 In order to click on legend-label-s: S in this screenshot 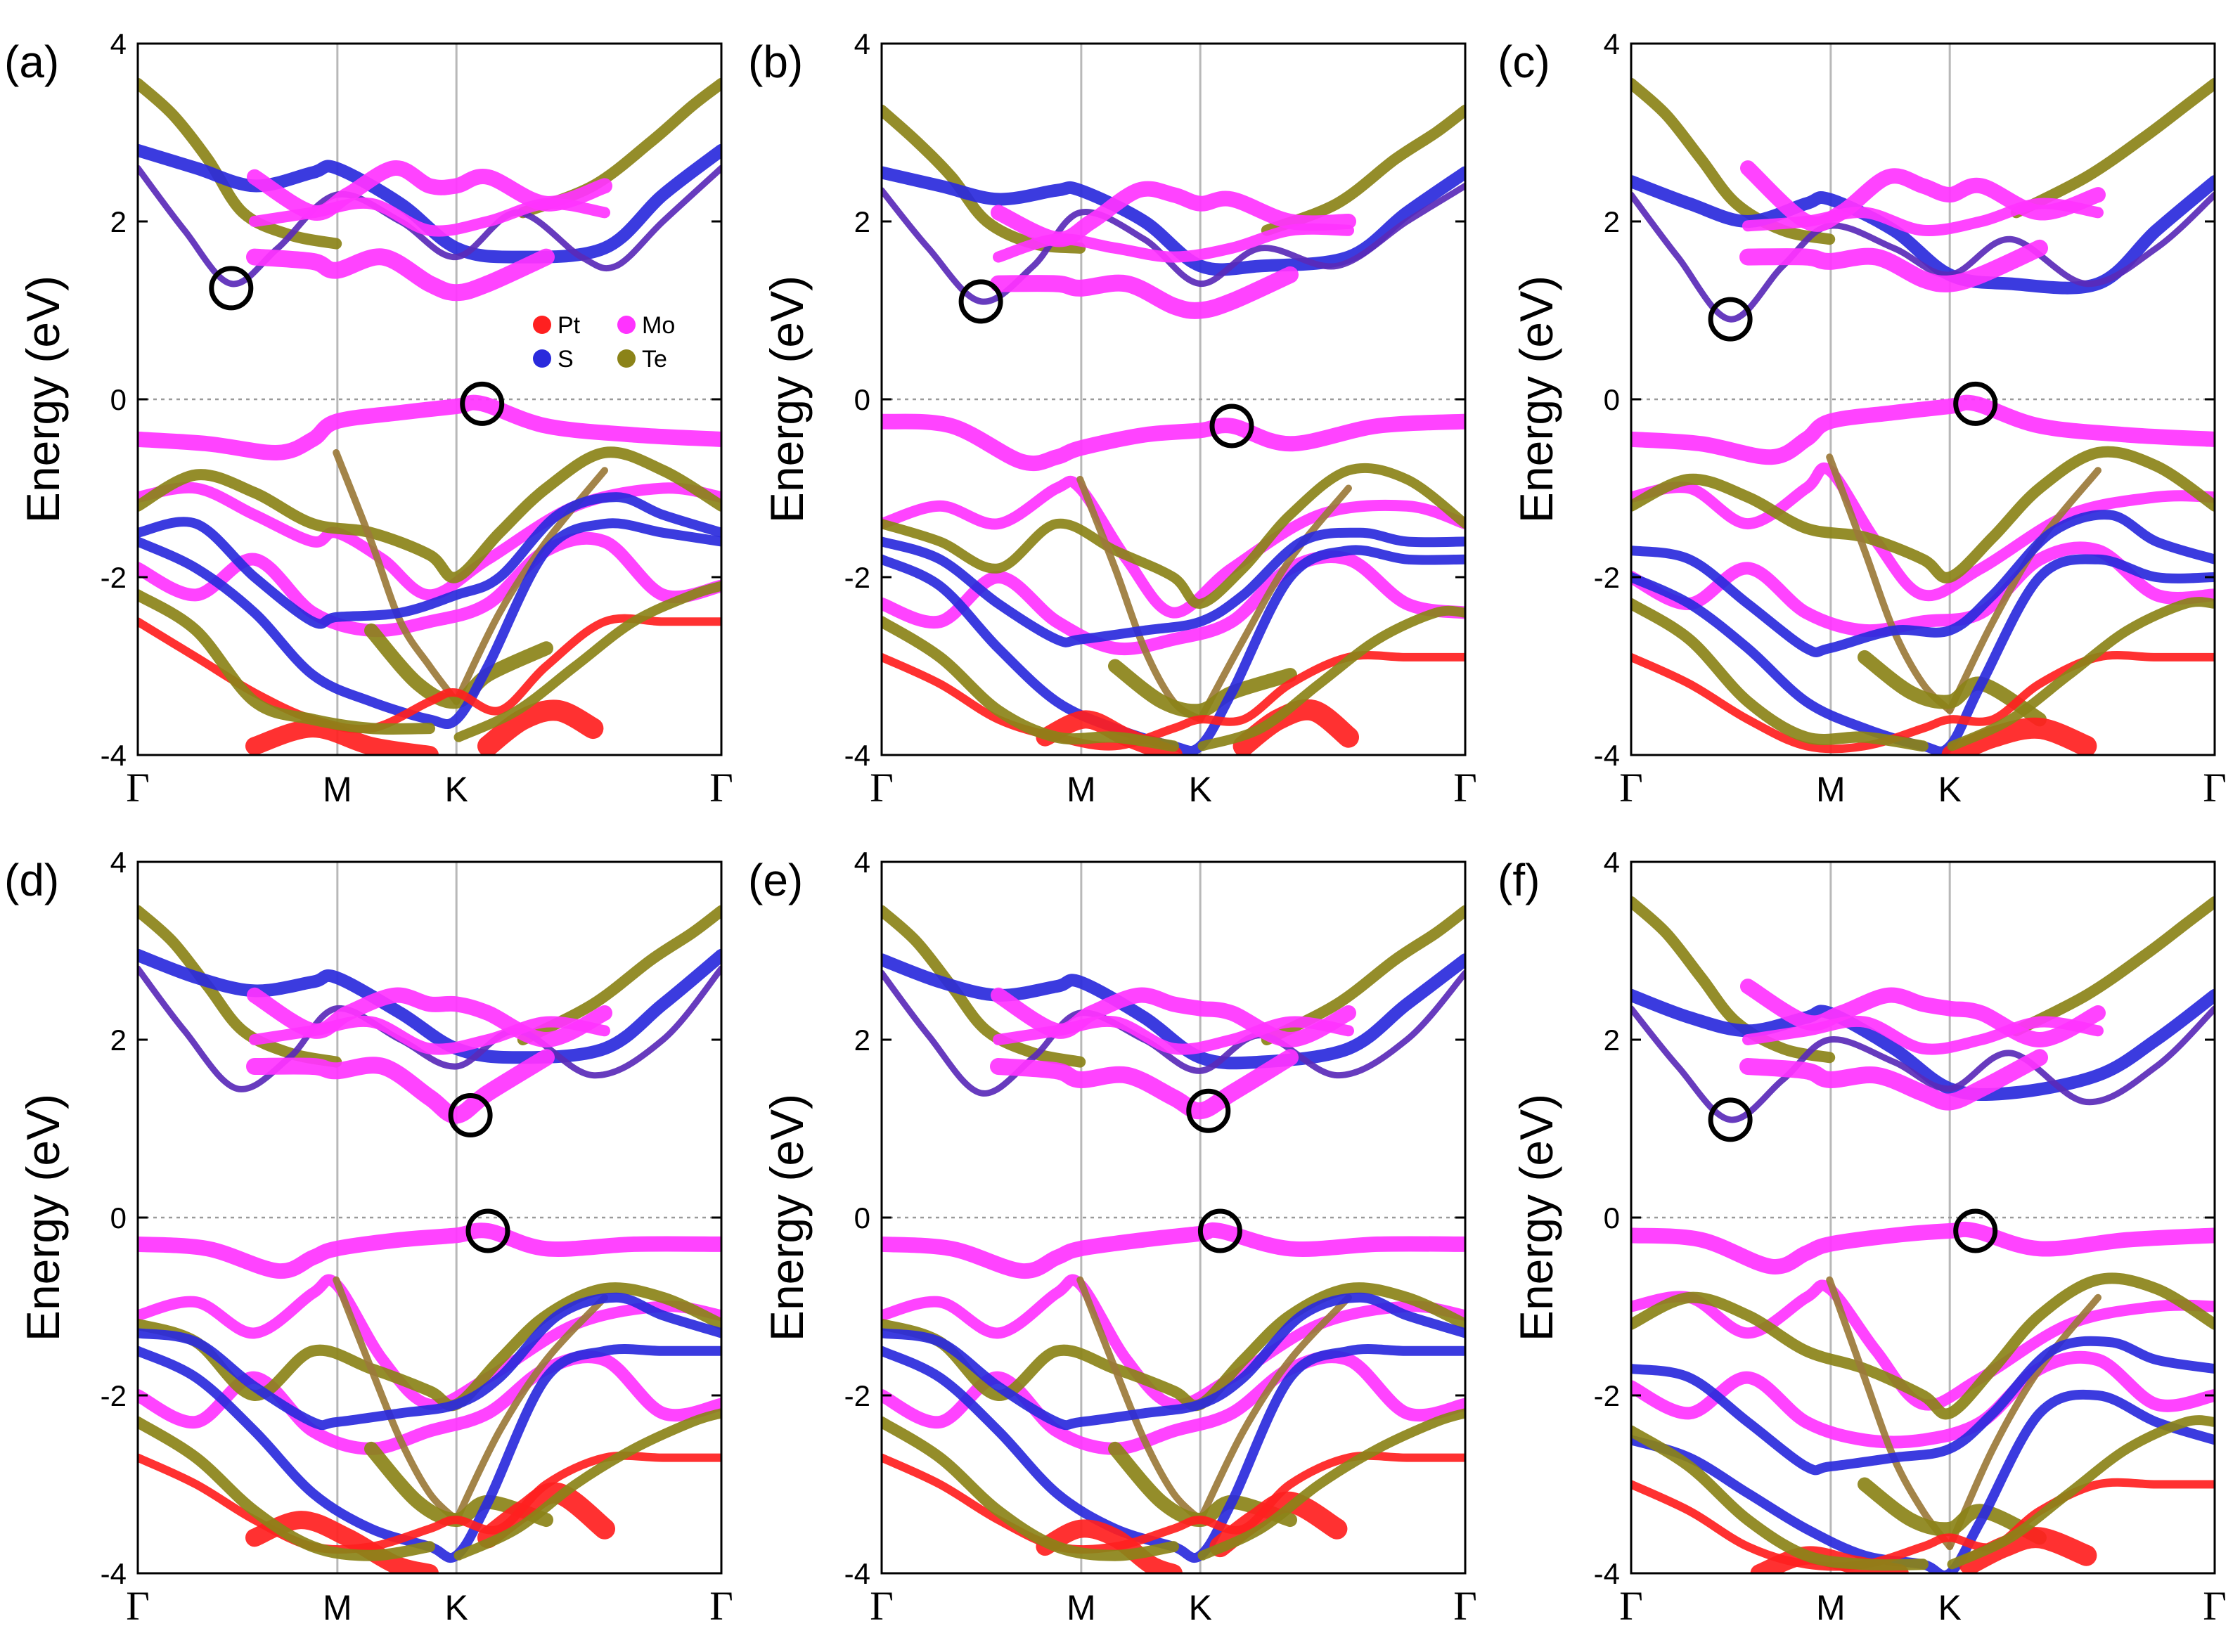, I will do `click(566, 359)`.